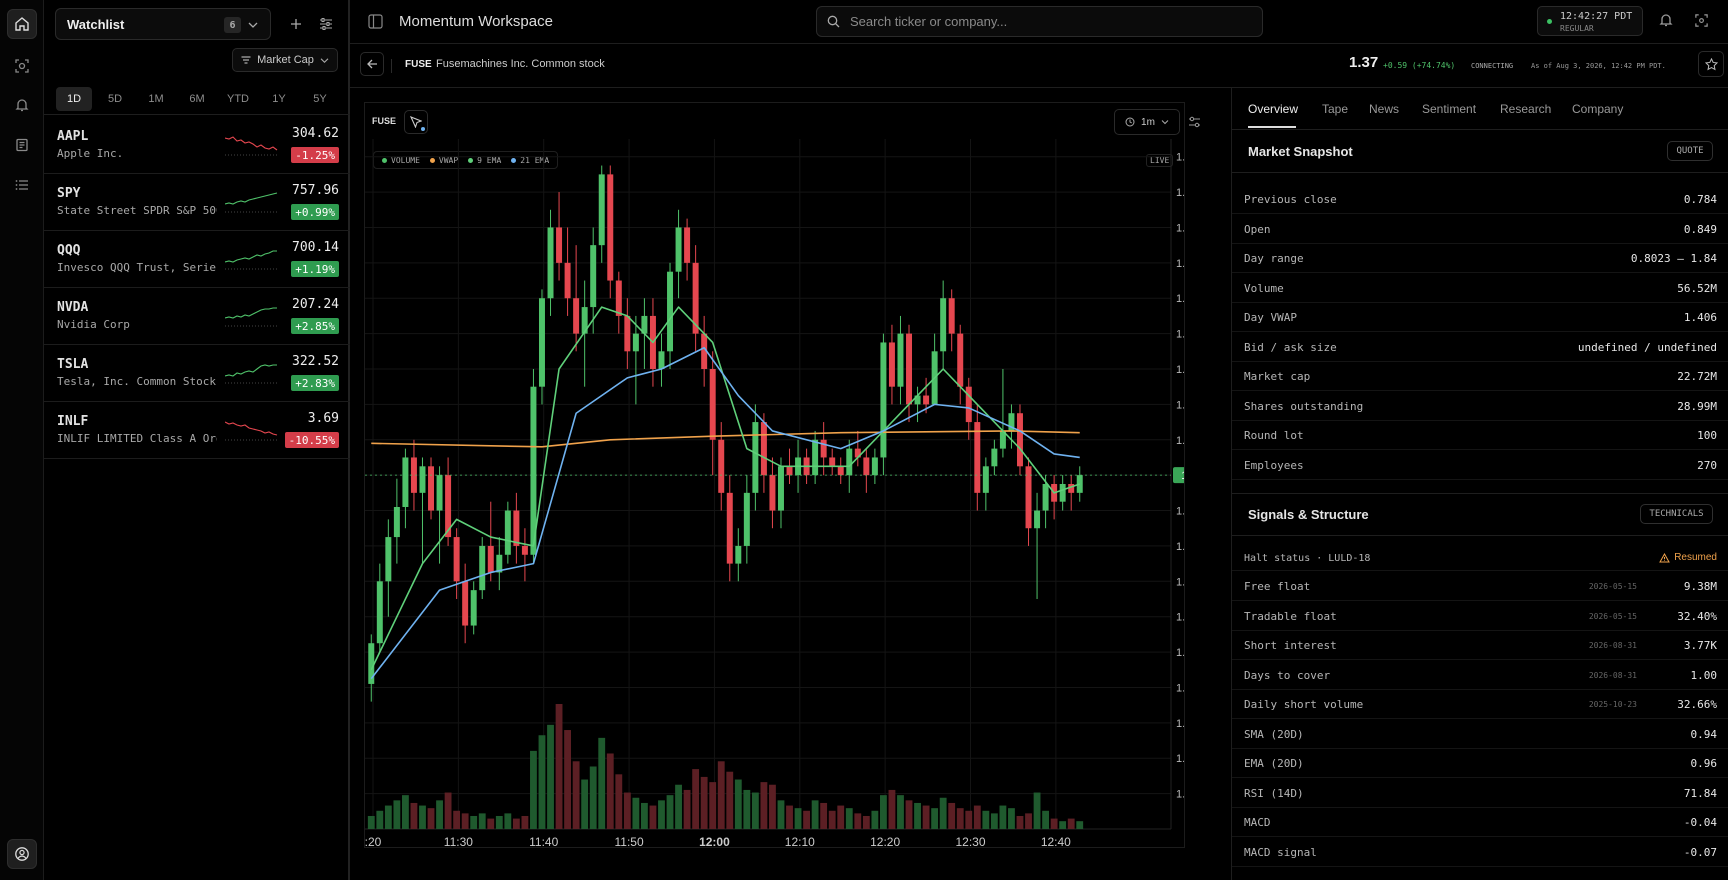  Describe the element at coordinates (252, 260) in the screenshot. I see `sparkline` at that location.